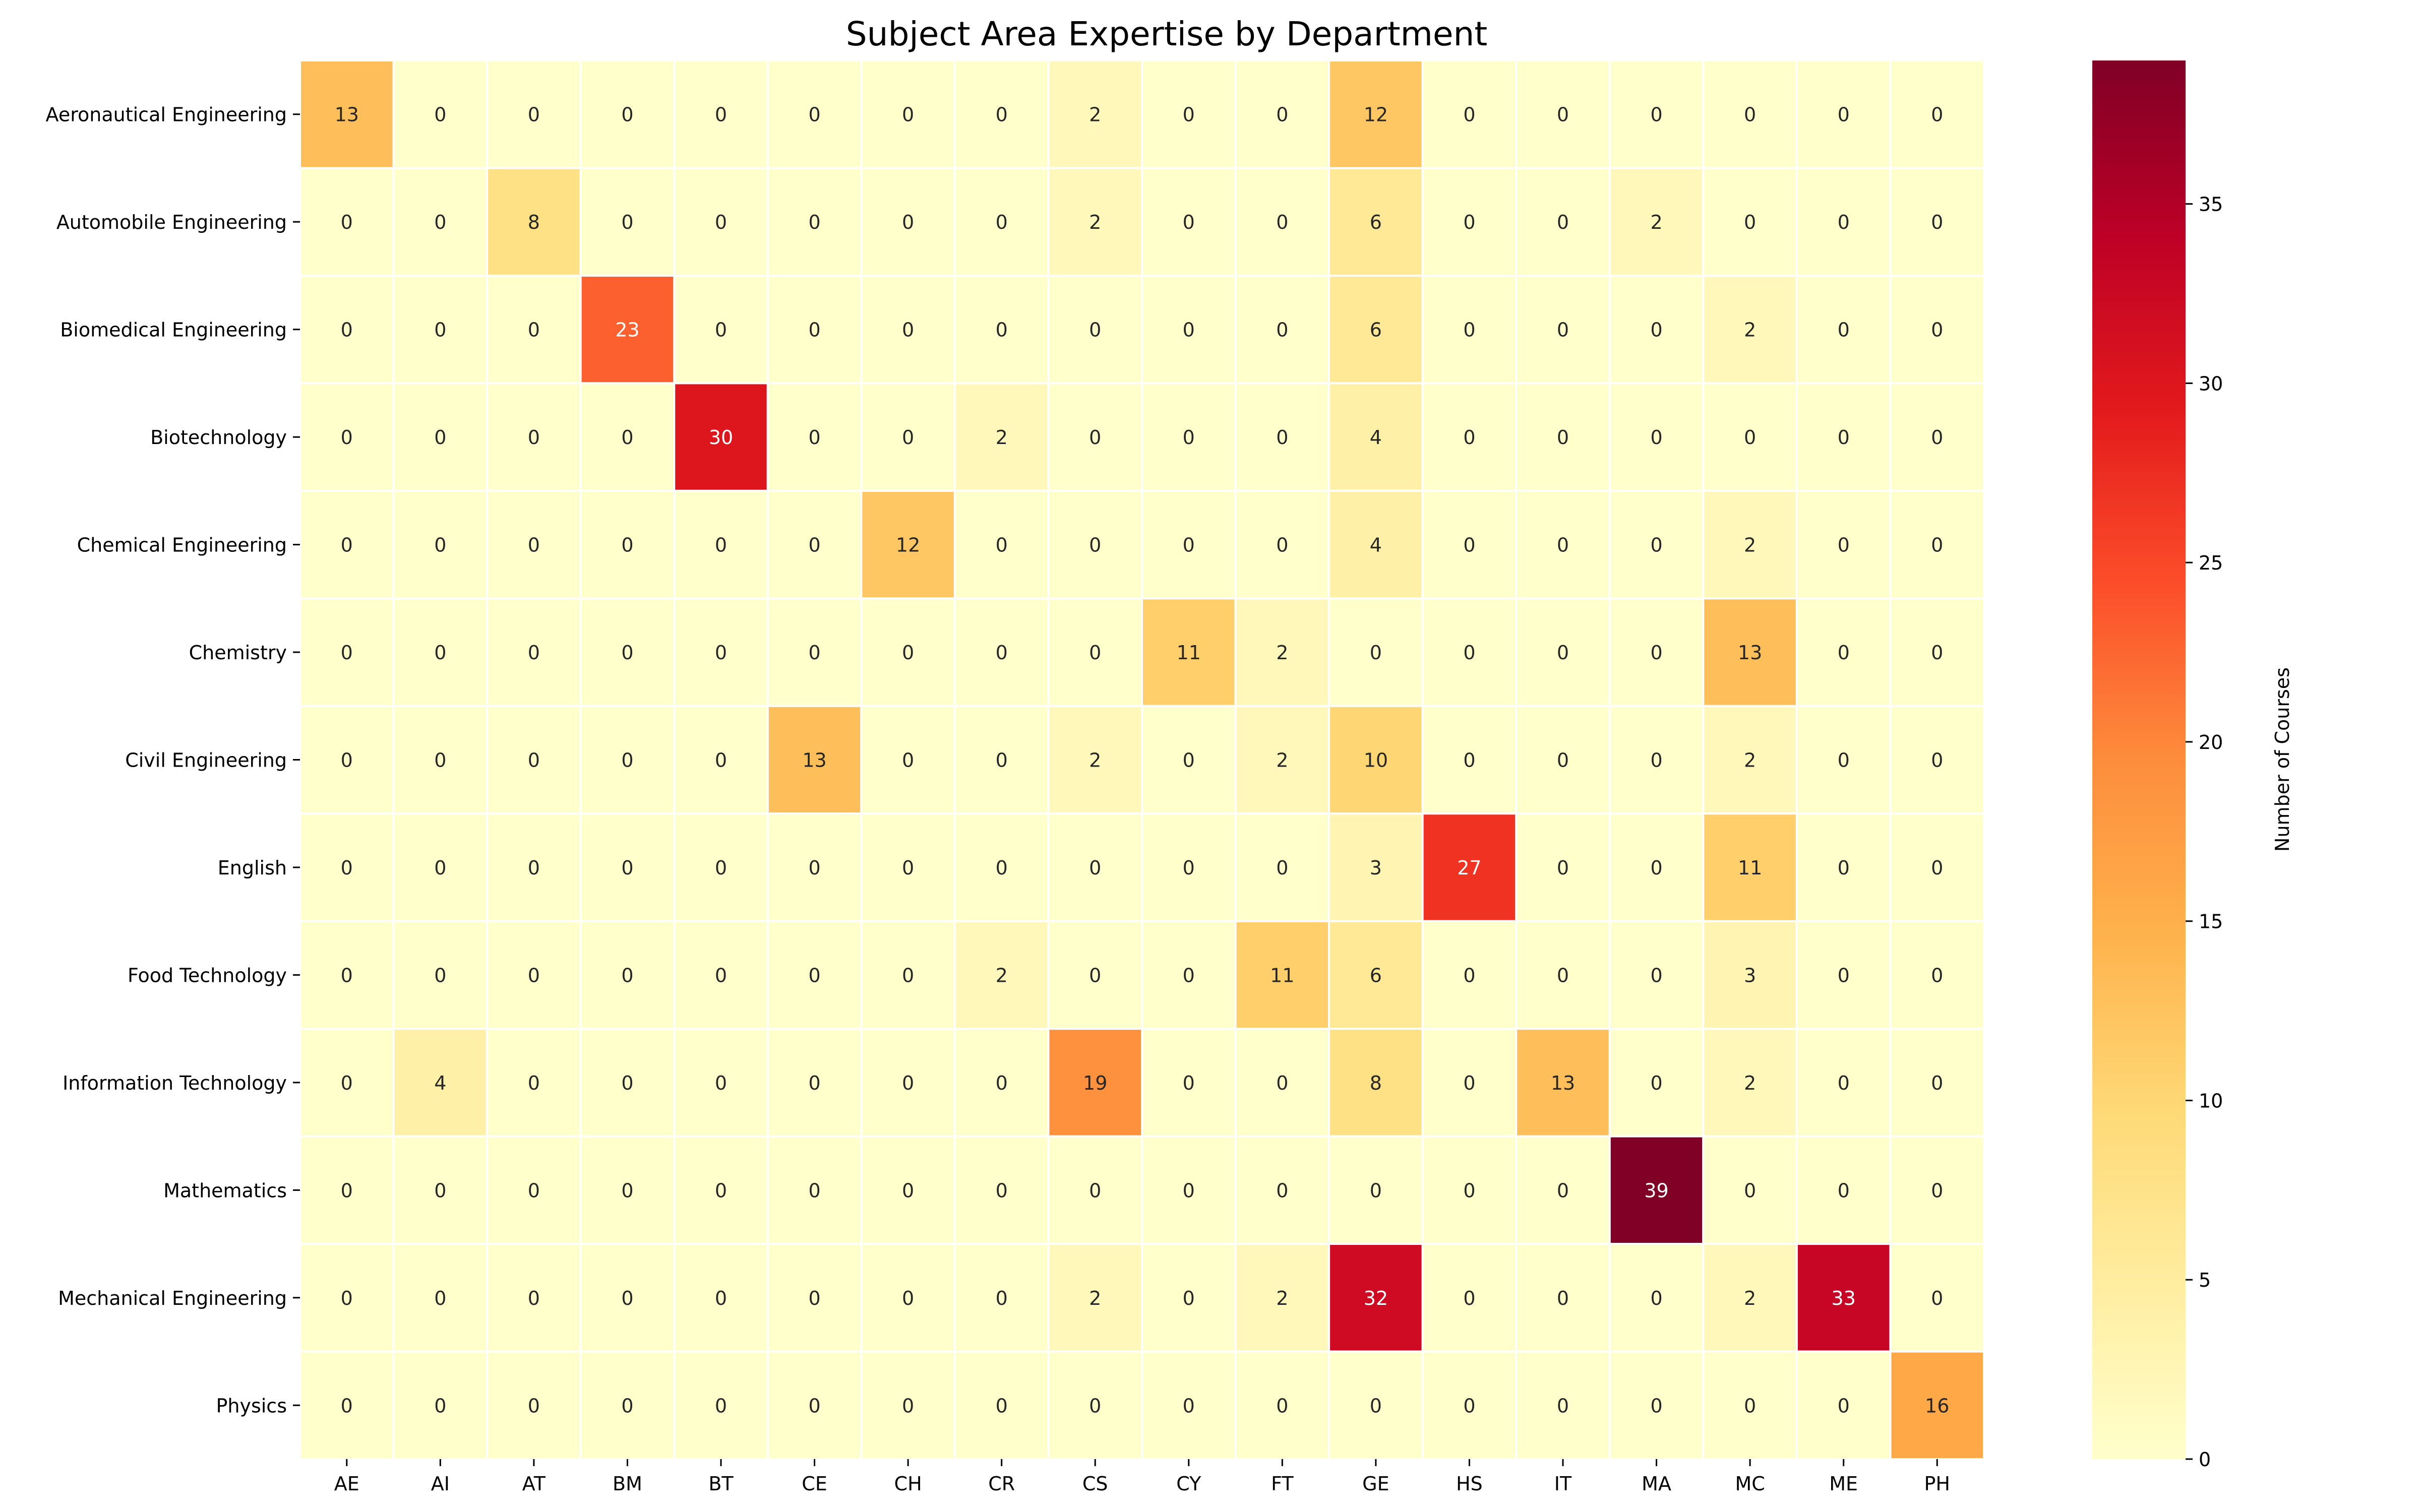 Image resolution: width=2420 pixels, height=1512 pixels. I want to click on x-tick-label: MC, so click(1750, 1484).